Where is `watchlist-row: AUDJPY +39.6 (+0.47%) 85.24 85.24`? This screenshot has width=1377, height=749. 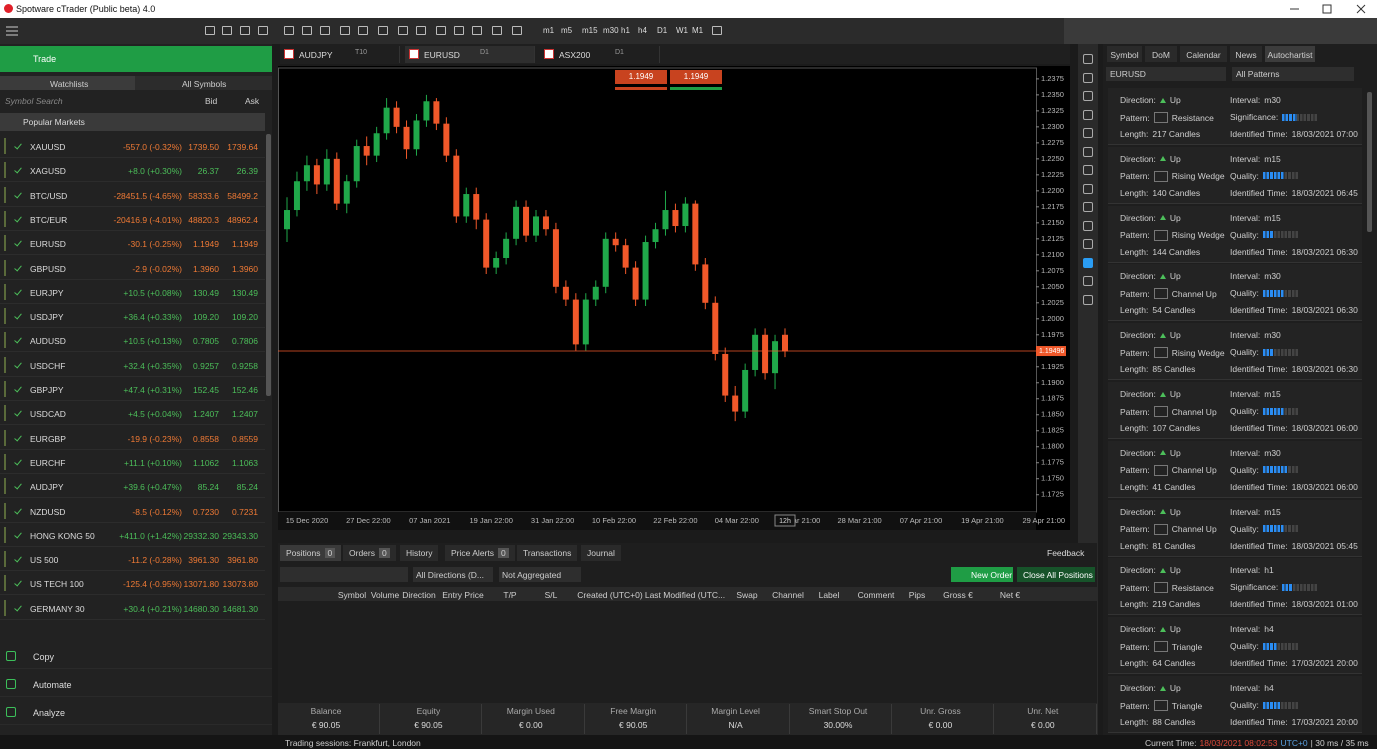 watchlist-row: AUDJPY +39.6 (+0.47%) 85.24 85.24 is located at coordinates (132, 486).